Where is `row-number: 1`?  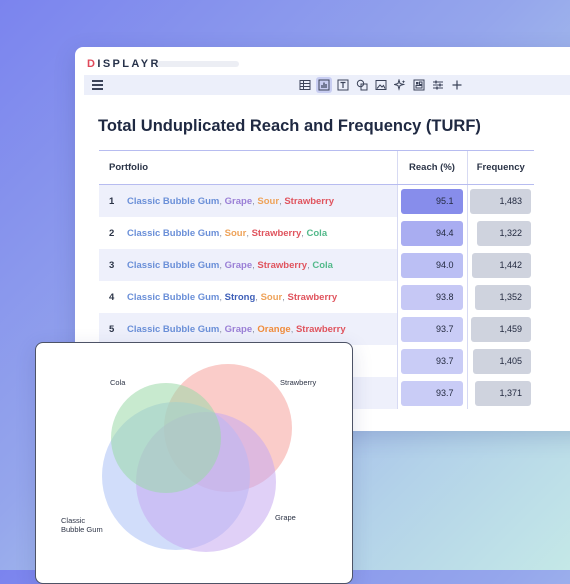
row-number: 1 is located at coordinates (113, 200).